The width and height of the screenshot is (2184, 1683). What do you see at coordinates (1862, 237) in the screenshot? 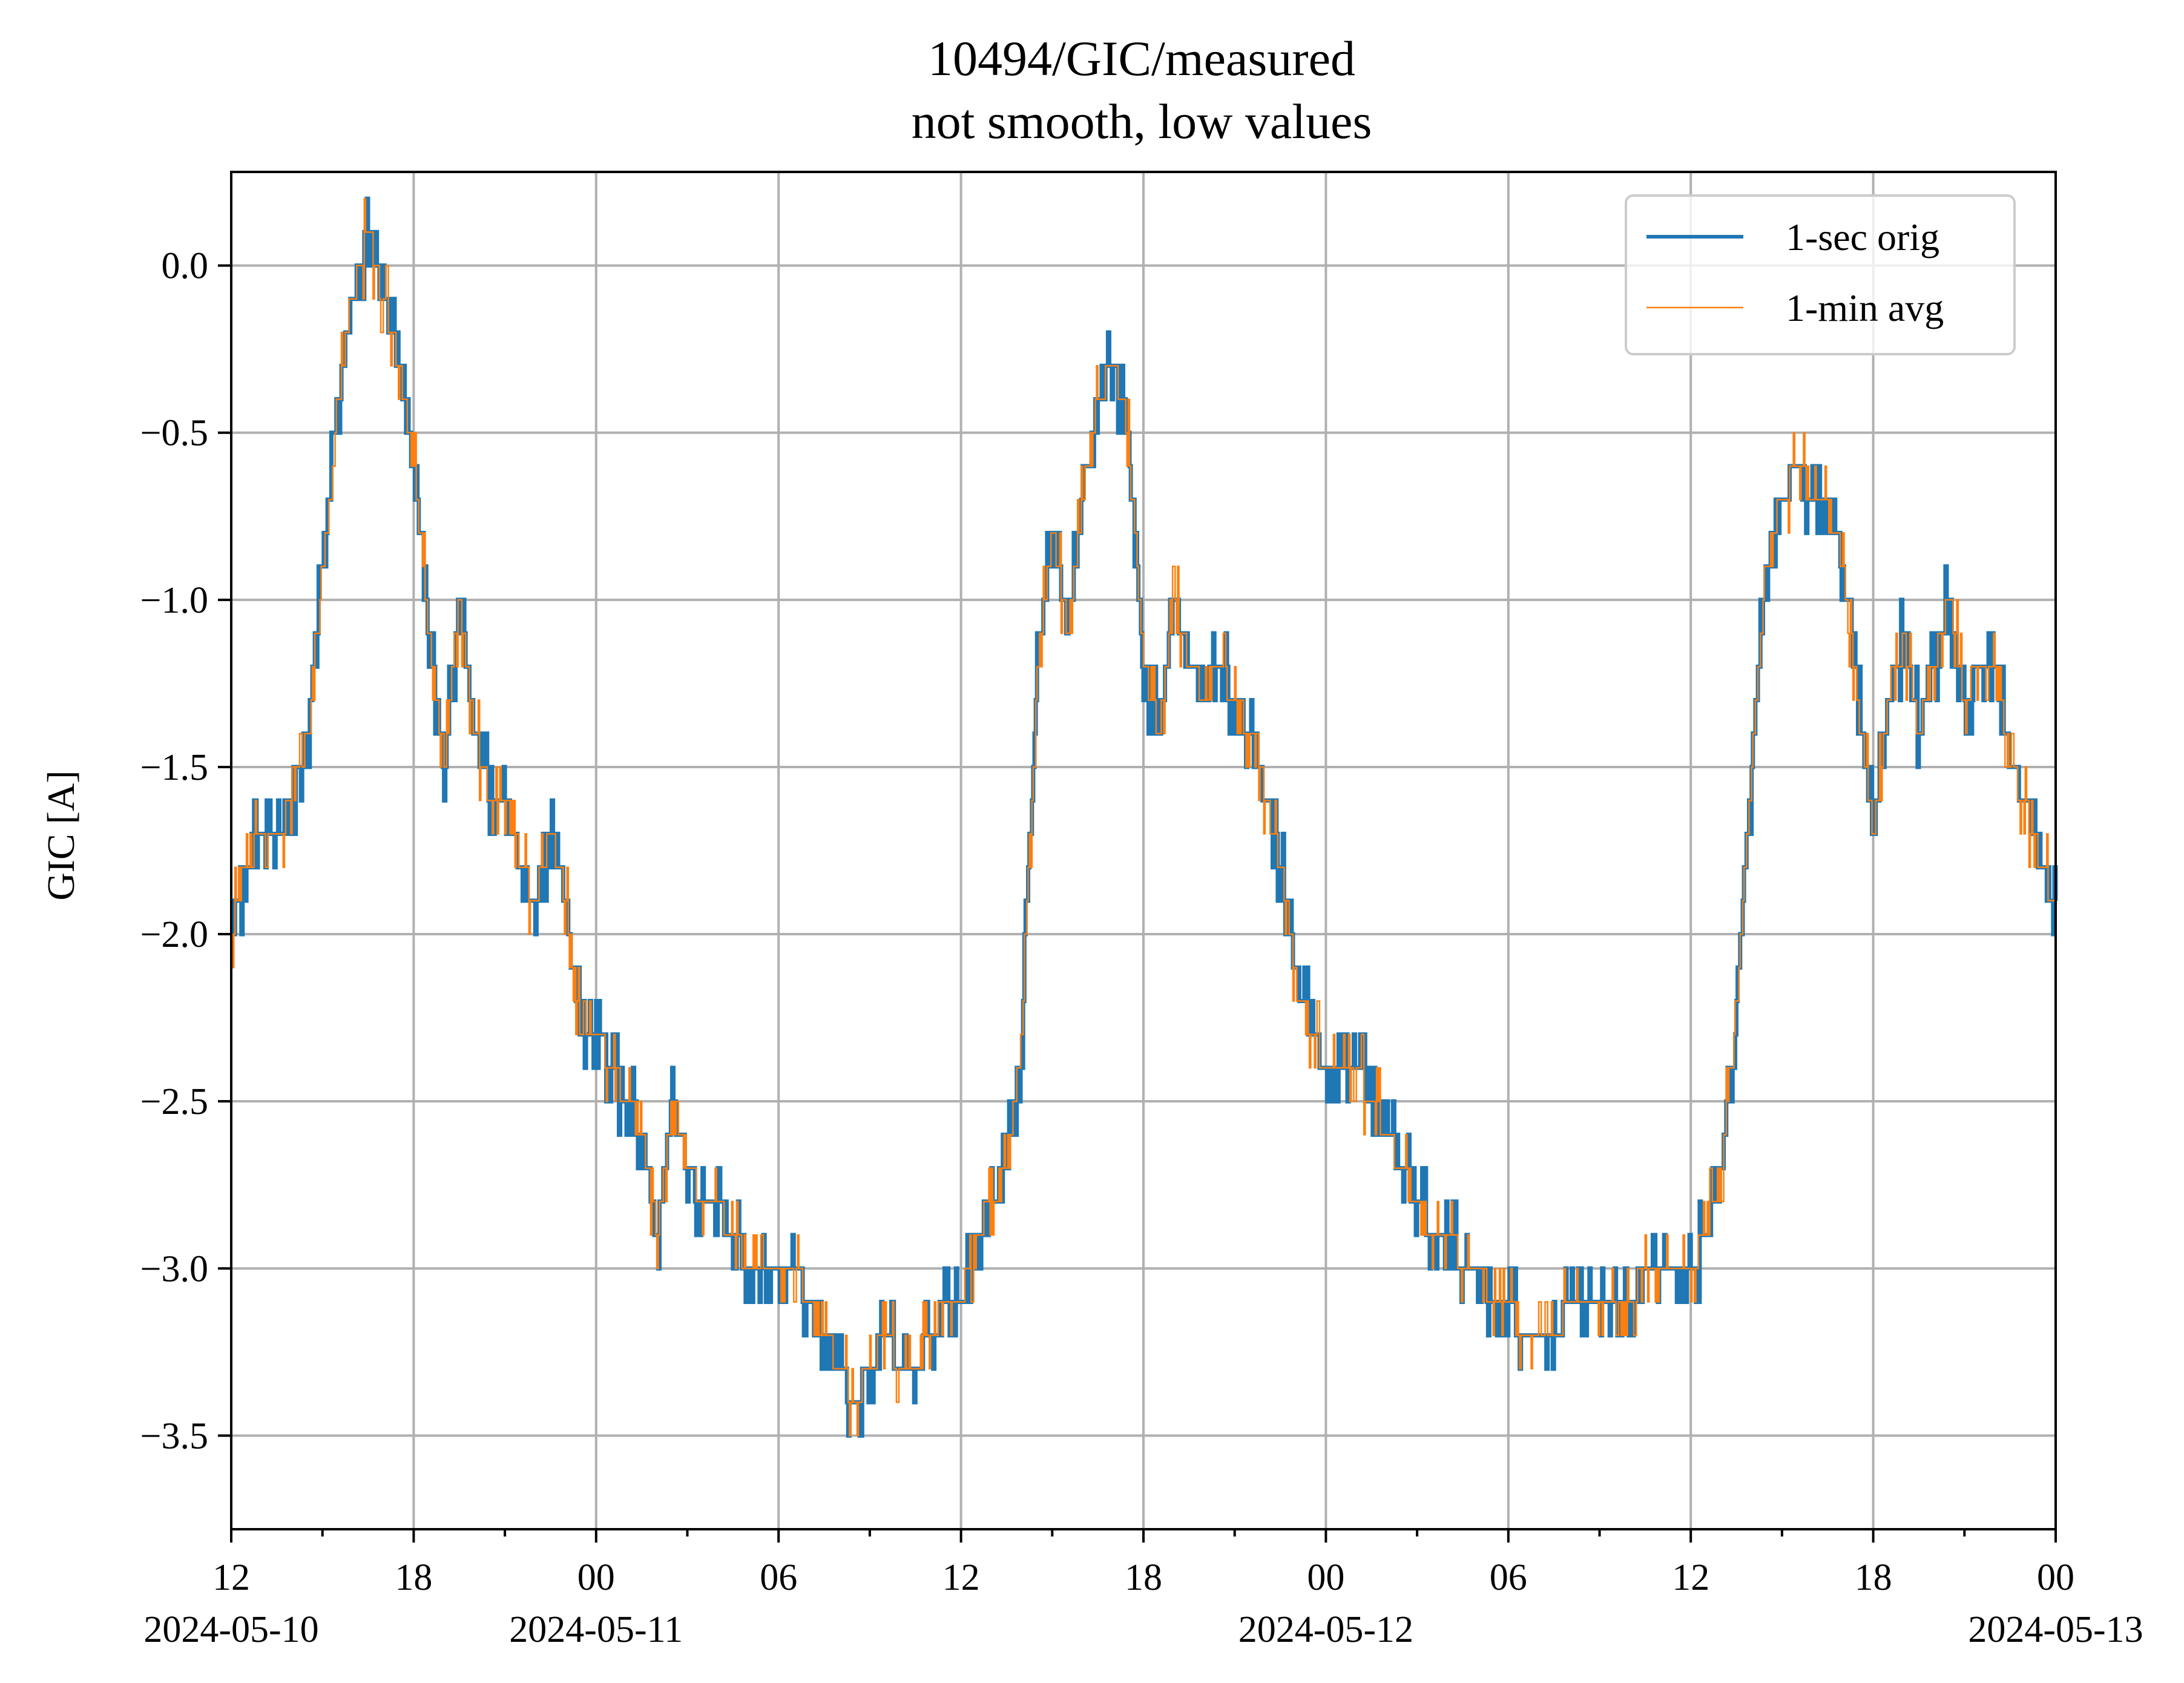
I see `legend-label-1-sec-orig: 1-sec orig` at bounding box center [1862, 237].